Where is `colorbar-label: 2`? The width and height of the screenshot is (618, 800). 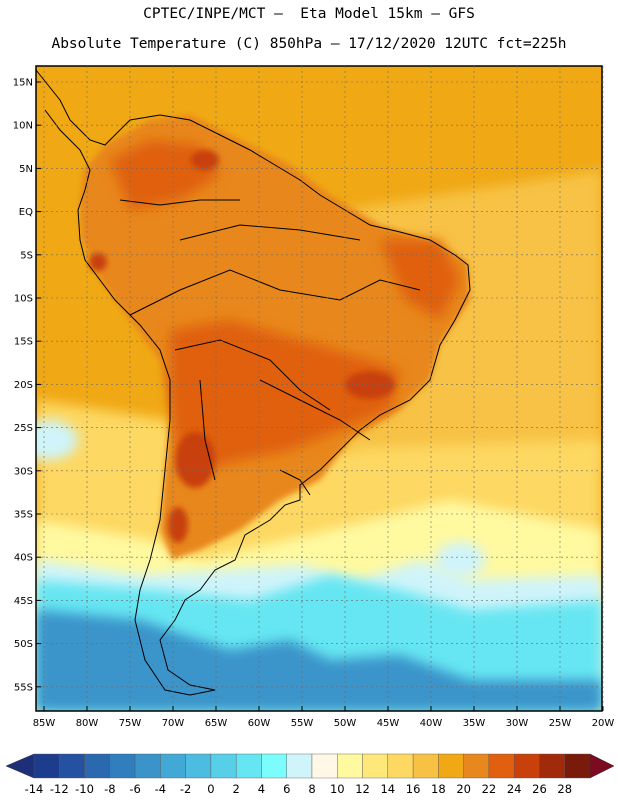
colorbar-label: 2 is located at coordinates (236, 789).